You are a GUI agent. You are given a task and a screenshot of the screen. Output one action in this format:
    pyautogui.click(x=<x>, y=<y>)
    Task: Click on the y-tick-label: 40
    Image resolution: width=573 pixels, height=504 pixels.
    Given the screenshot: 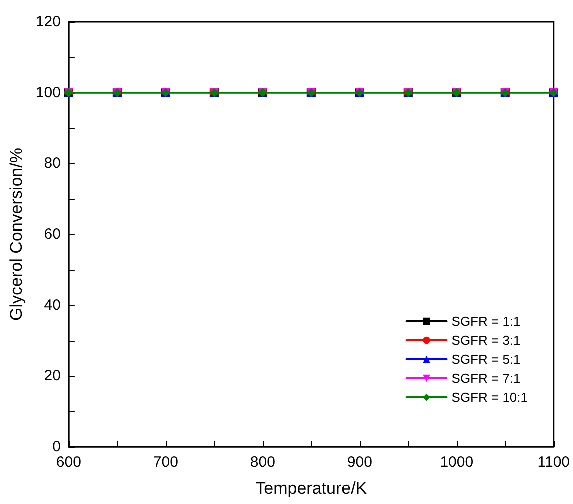 What is the action you would take?
    pyautogui.click(x=52, y=305)
    